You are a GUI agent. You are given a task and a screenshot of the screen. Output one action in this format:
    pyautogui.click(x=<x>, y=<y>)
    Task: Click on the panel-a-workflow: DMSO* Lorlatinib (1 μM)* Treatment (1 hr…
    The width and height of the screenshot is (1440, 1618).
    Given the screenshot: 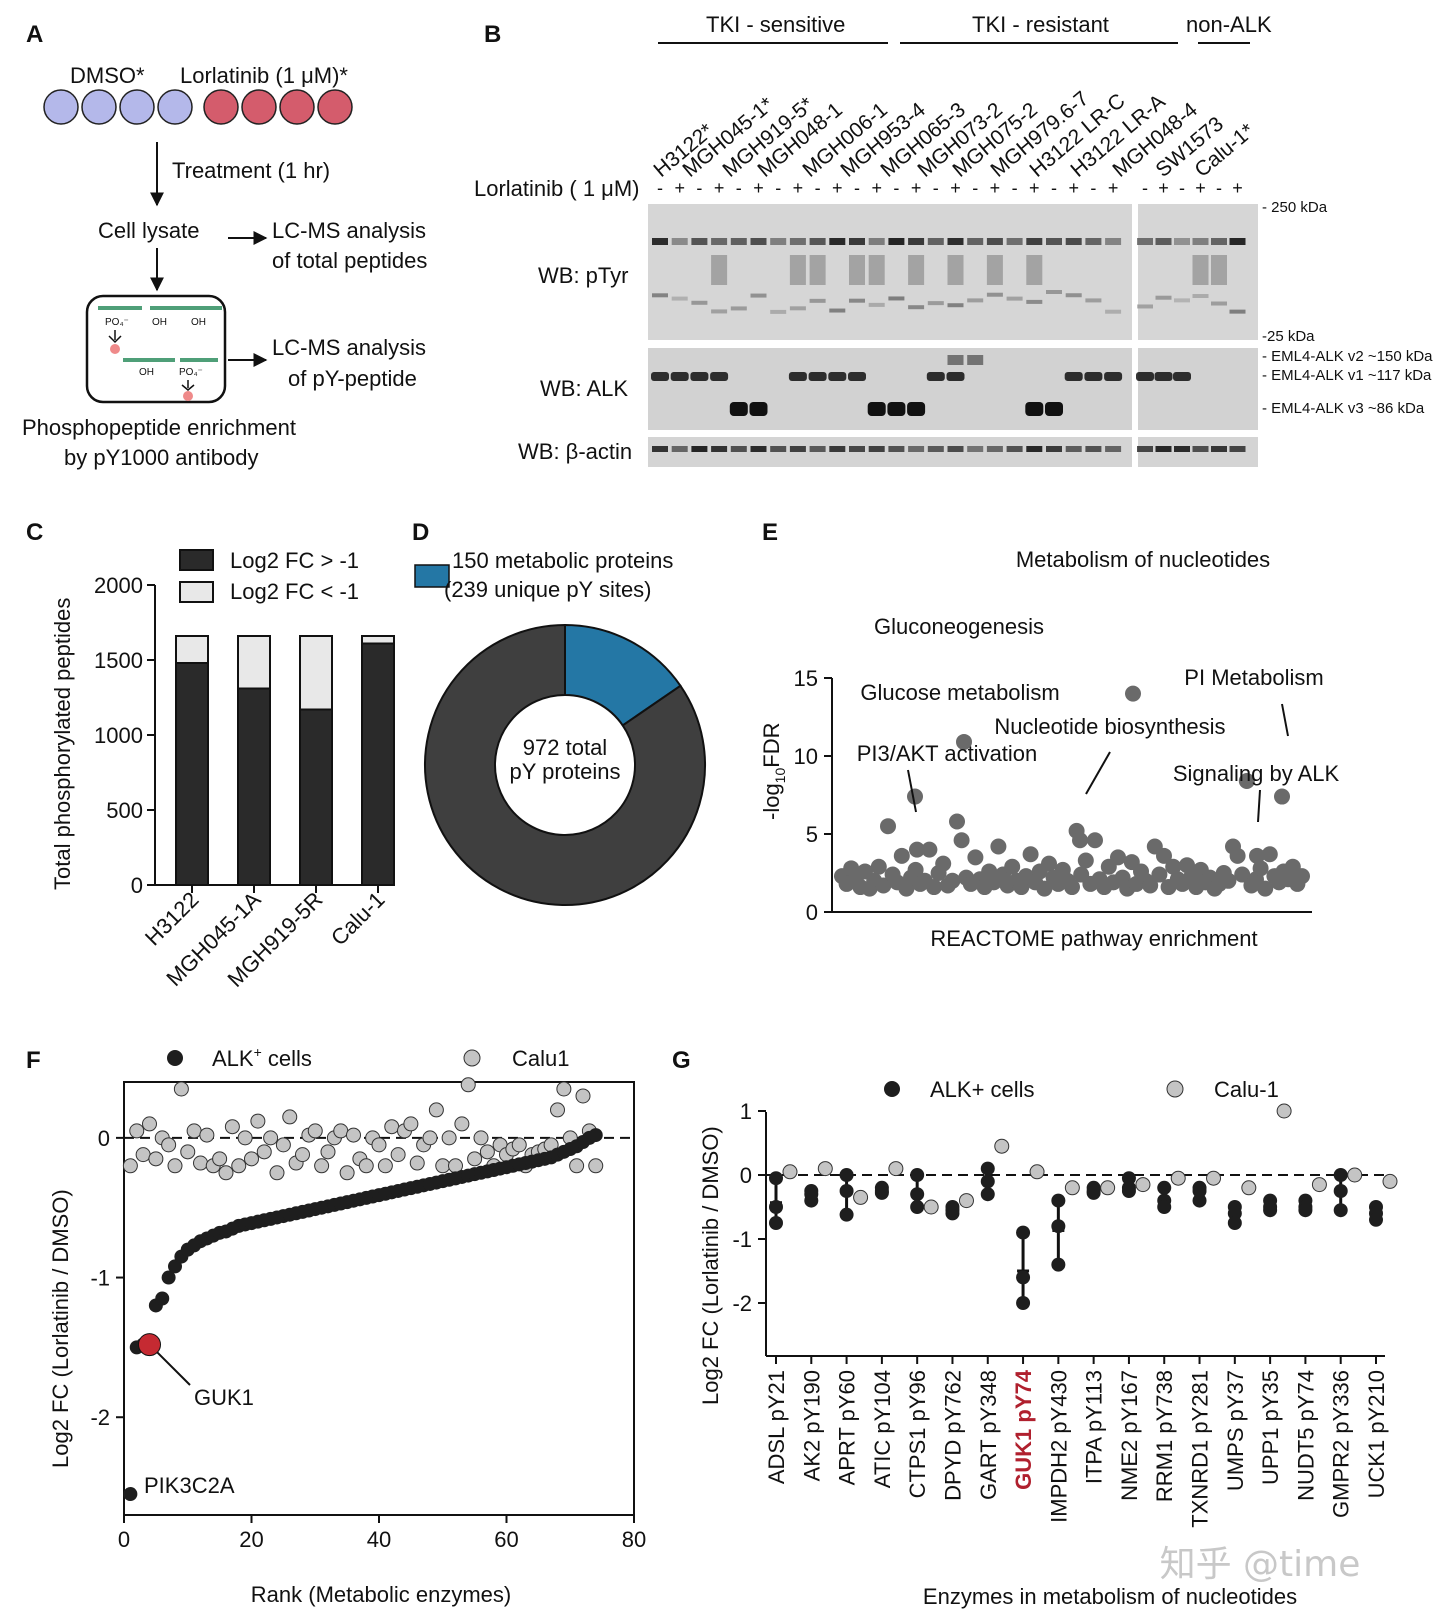 What is the action you would take?
    pyautogui.click(x=224, y=266)
    